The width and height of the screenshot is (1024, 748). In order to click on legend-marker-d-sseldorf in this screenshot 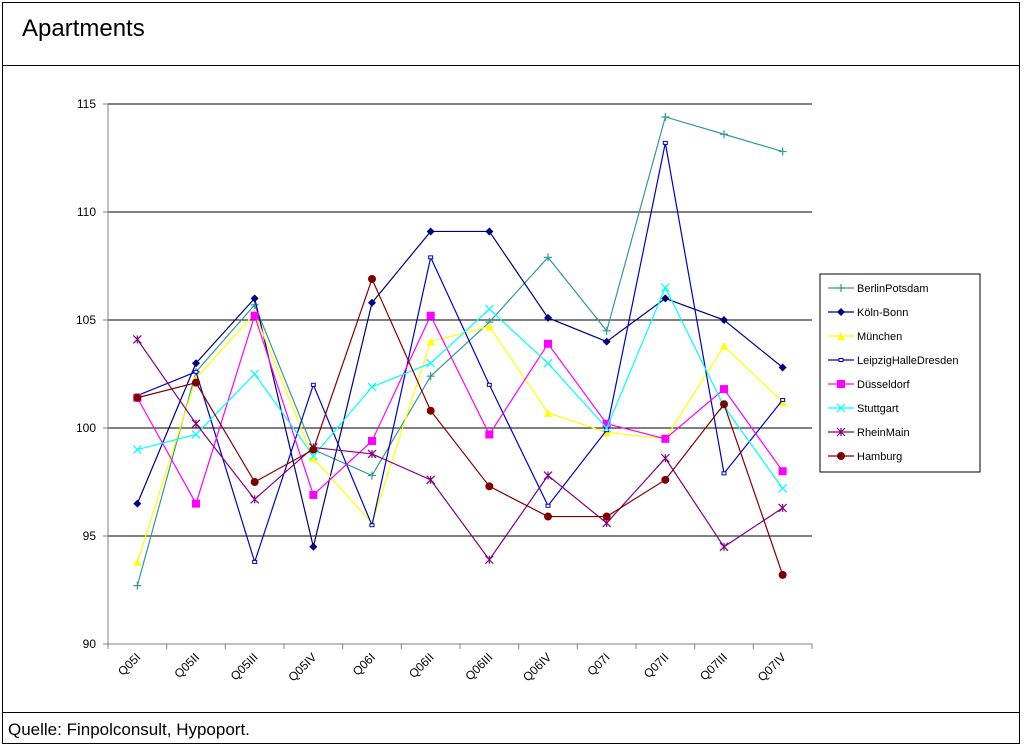, I will do `click(841, 384)`.